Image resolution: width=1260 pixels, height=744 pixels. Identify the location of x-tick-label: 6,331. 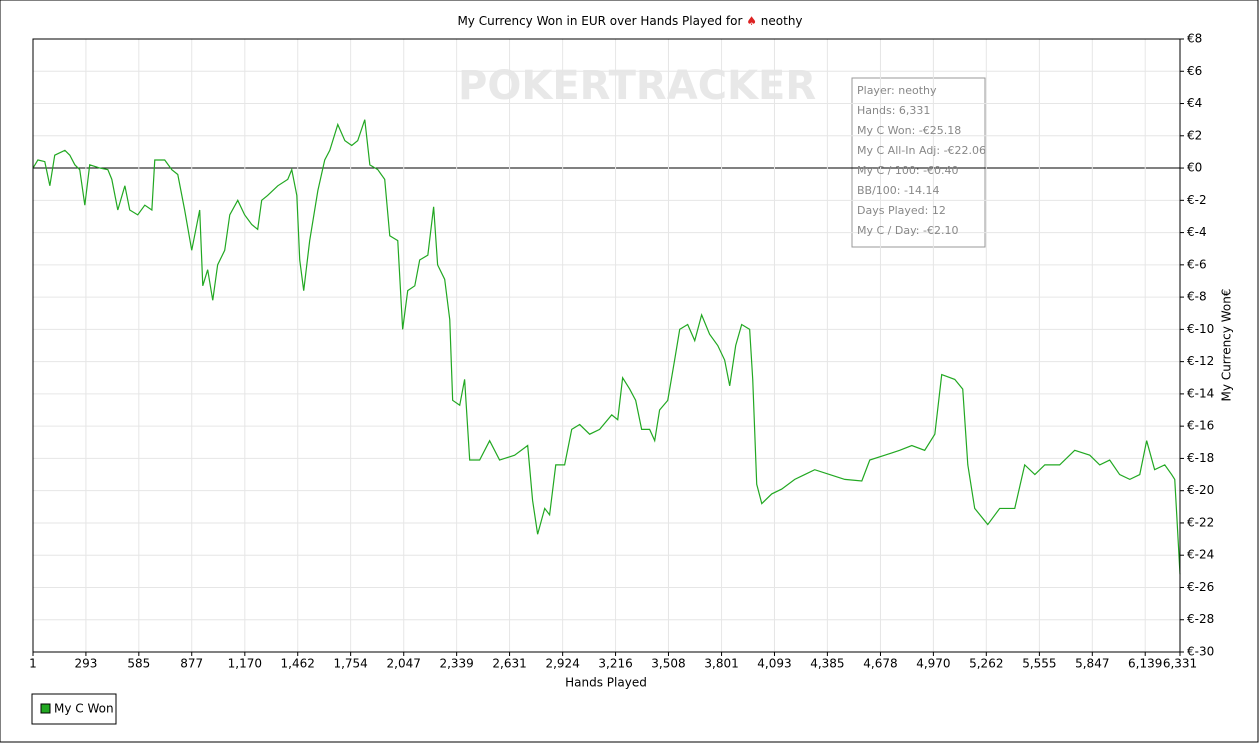
(1180, 664).